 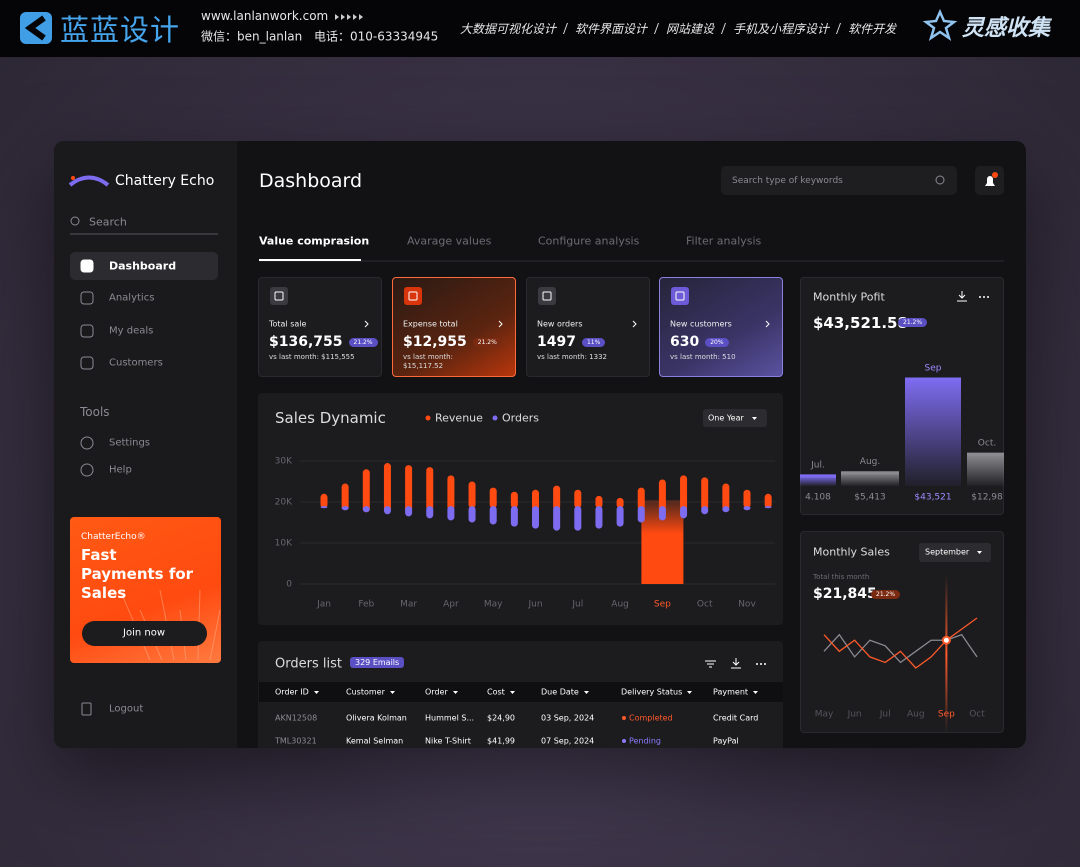 What do you see at coordinates (113, 537) in the screenshot?
I see `promo-brand: ChatterEcho®` at bounding box center [113, 537].